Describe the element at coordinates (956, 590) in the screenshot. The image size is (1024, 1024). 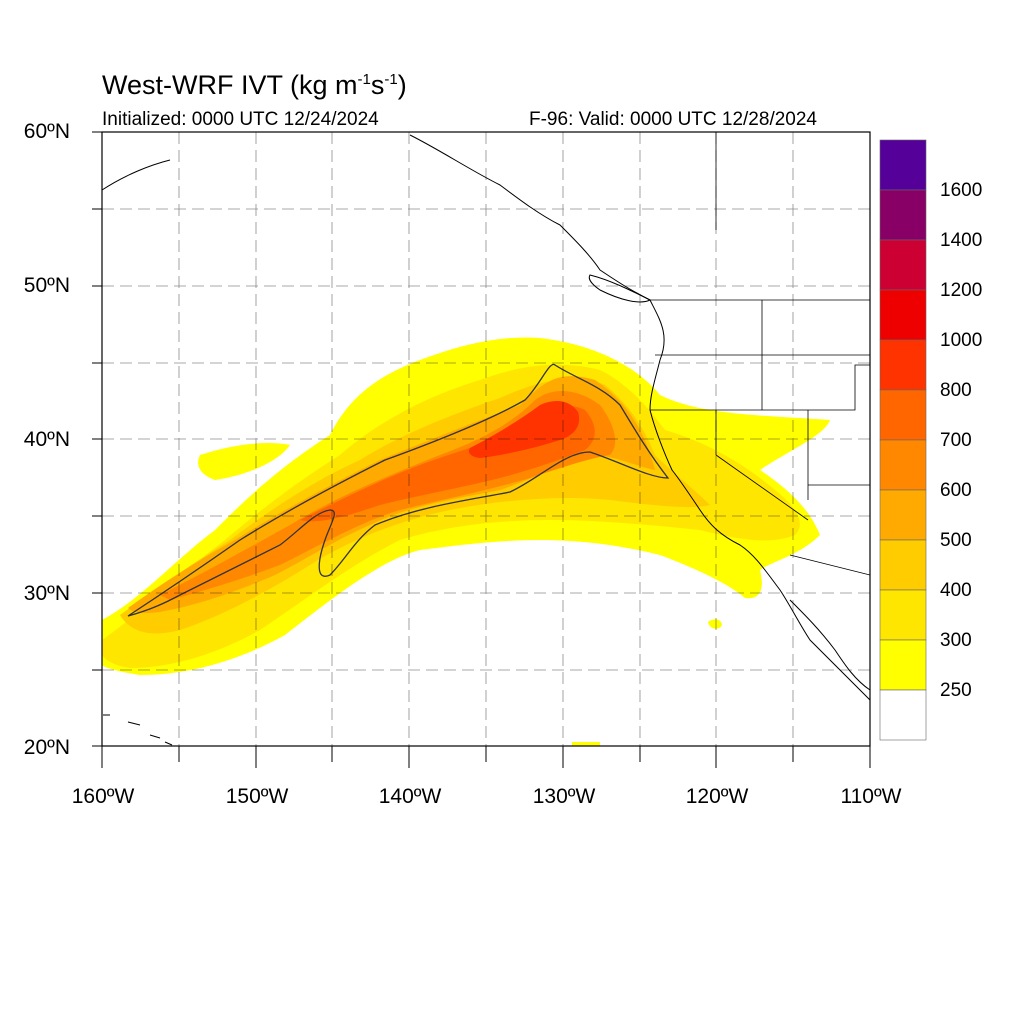
I see `colorbar-label-400: 400` at that location.